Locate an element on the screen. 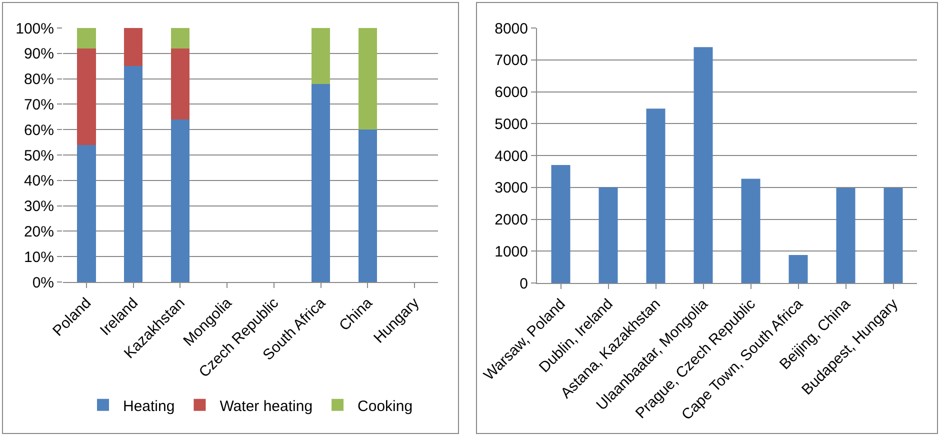 The image size is (941, 439). y-tick-label: 70% is located at coordinates (39, 105).